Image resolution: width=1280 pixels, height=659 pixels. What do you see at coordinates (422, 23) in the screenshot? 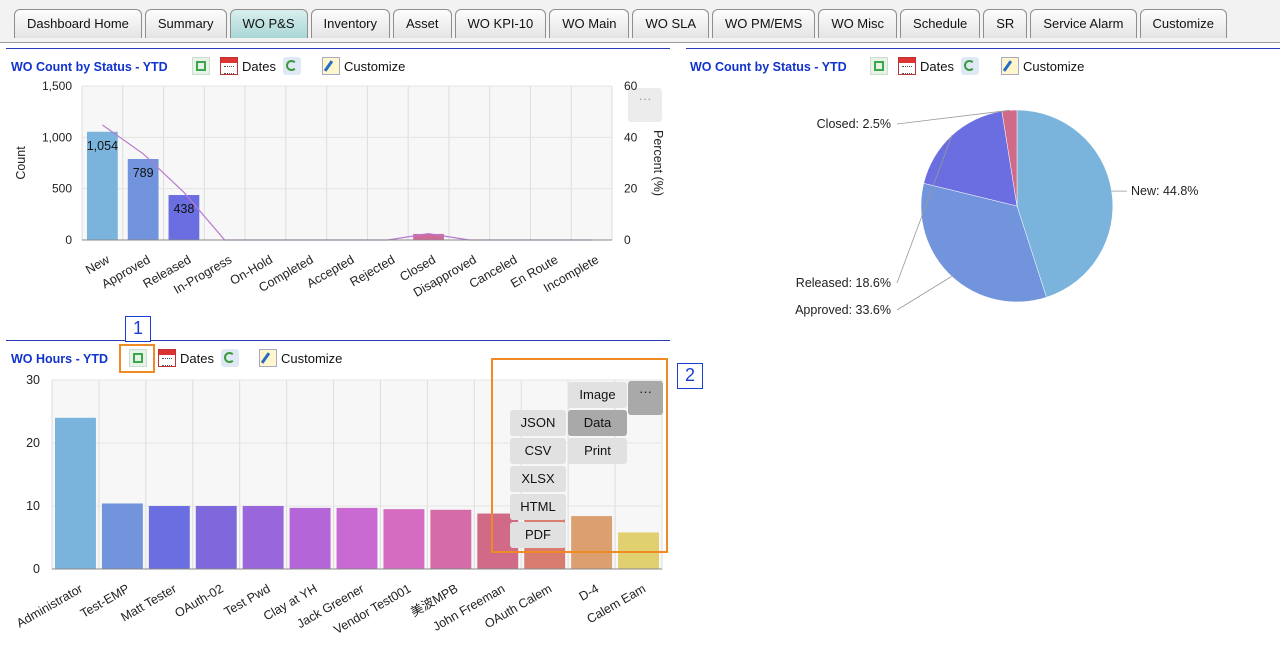
I see `tab-asset: Asset` at bounding box center [422, 23].